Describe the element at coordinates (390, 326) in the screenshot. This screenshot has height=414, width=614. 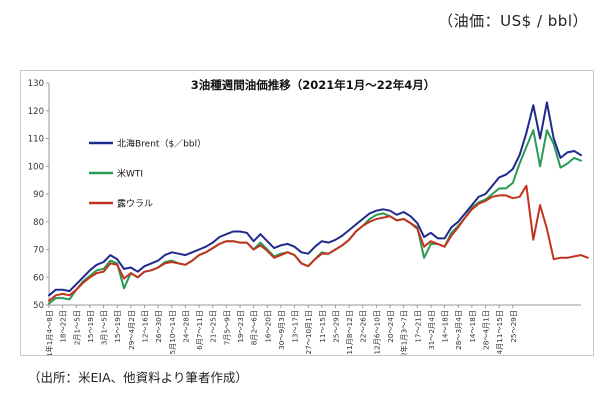
I see `x-tick-label: 20～24日` at that location.